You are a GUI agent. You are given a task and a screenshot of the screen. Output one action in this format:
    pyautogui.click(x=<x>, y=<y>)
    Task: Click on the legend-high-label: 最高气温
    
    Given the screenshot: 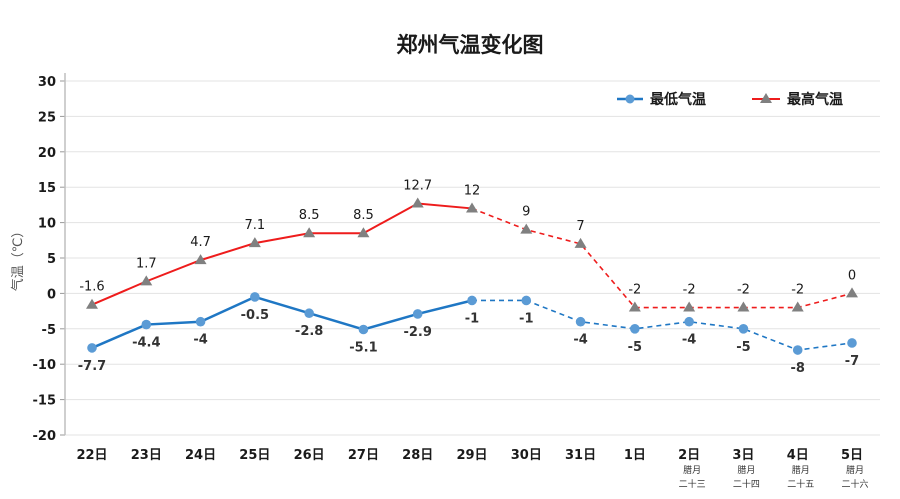 What is the action you would take?
    pyautogui.click(x=815, y=99)
    